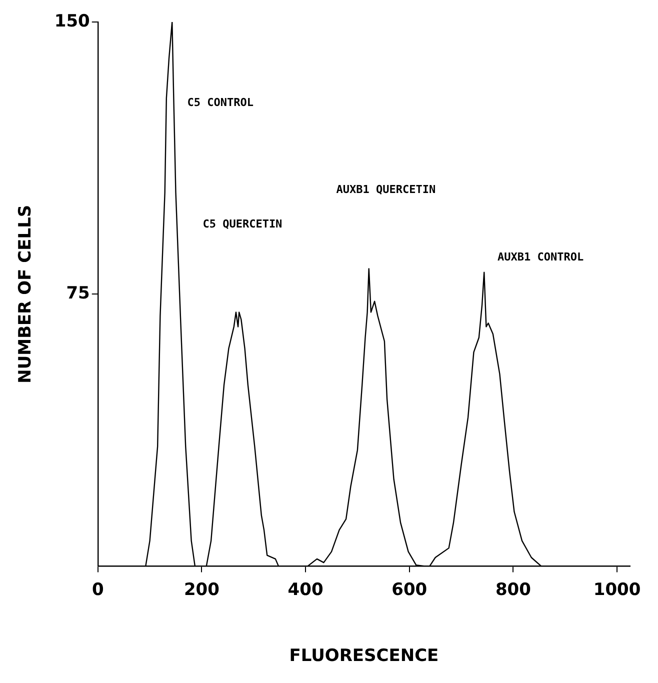  Describe the element at coordinates (386, 189) in the screenshot. I see `annotation: AUXB1 QUERCETIN` at that location.